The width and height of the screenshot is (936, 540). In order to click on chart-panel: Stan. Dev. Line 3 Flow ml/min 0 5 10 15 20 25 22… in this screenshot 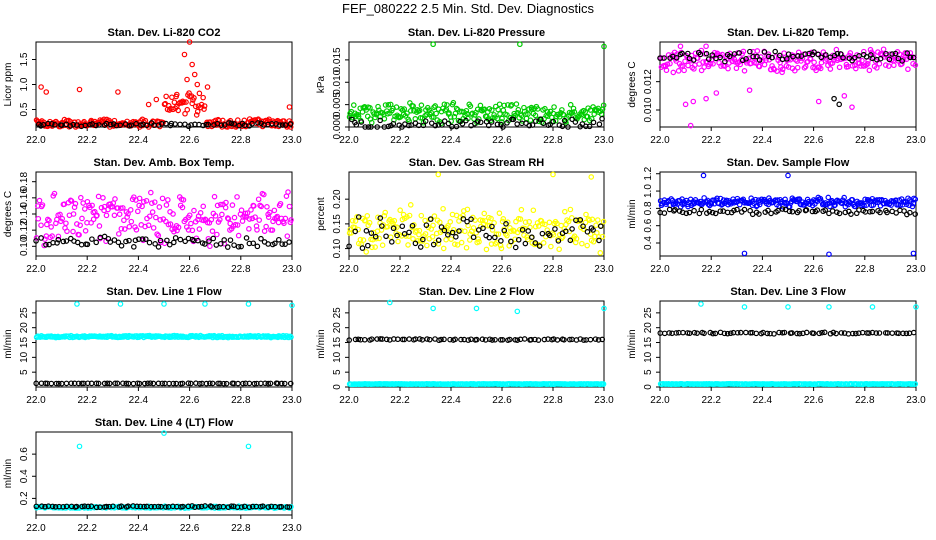, I will do `click(776, 346)`.